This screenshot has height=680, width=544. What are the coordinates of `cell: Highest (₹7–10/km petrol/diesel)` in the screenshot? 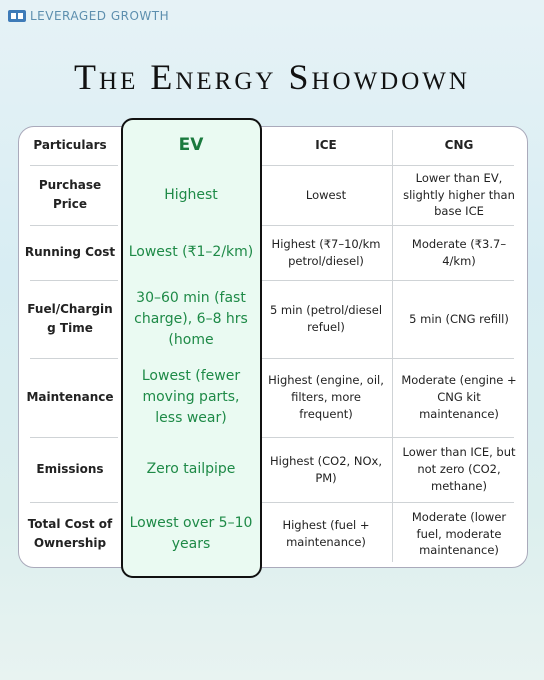 It's located at (326, 252).